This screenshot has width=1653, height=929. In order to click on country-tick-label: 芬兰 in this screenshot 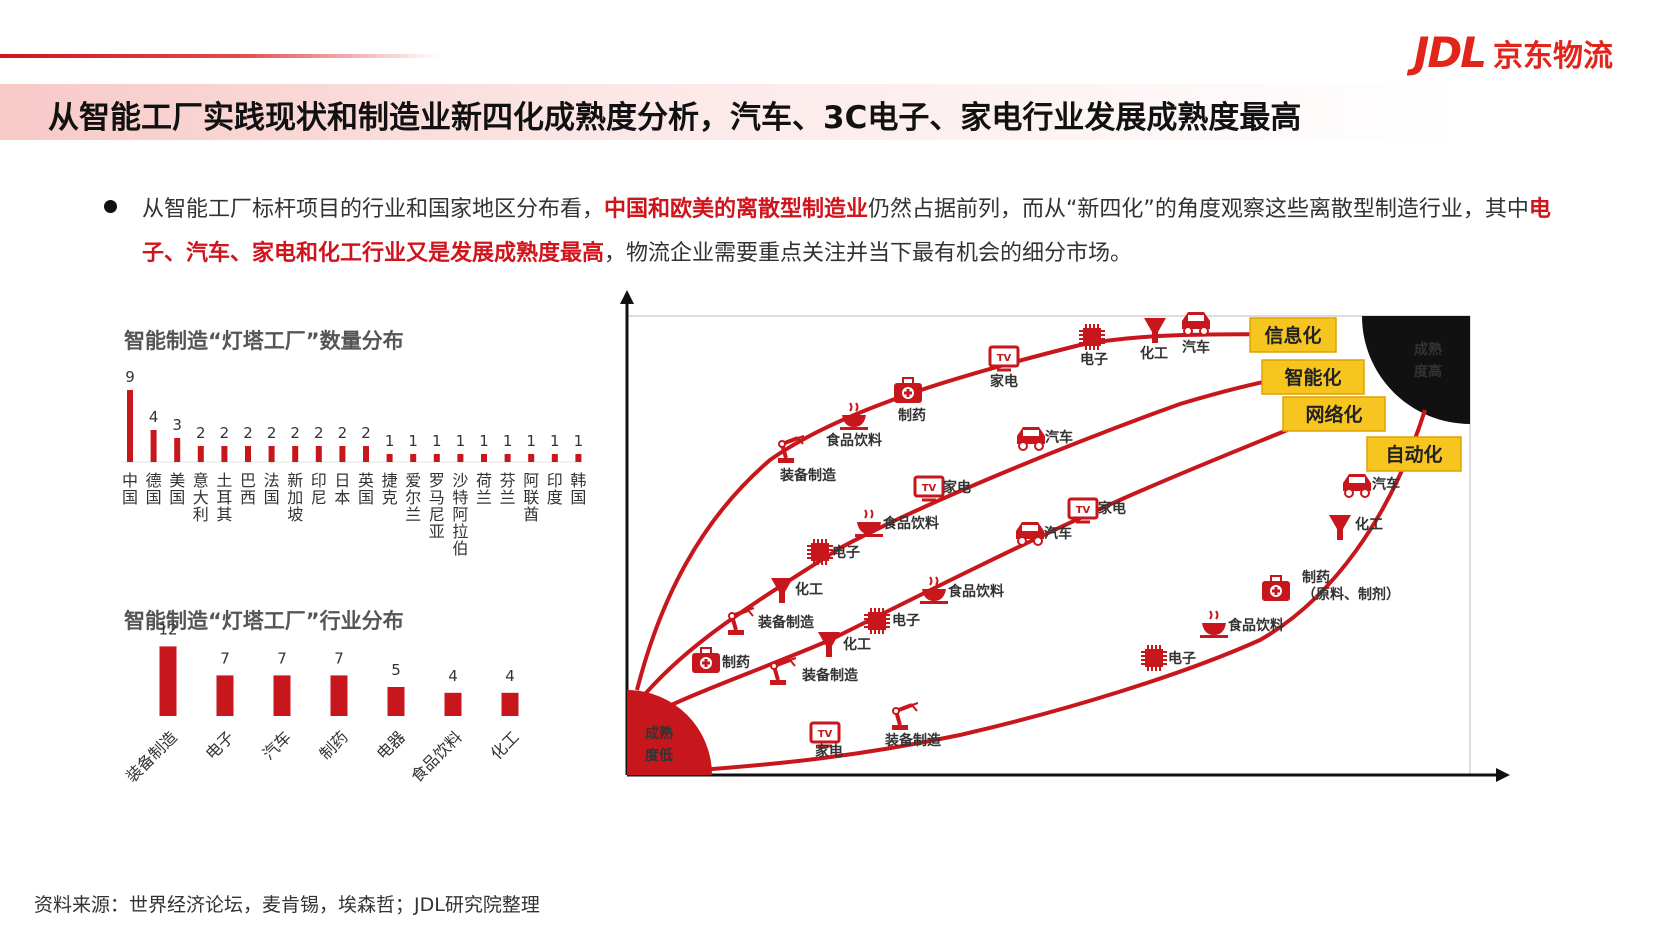, I will do `click(508, 489)`.